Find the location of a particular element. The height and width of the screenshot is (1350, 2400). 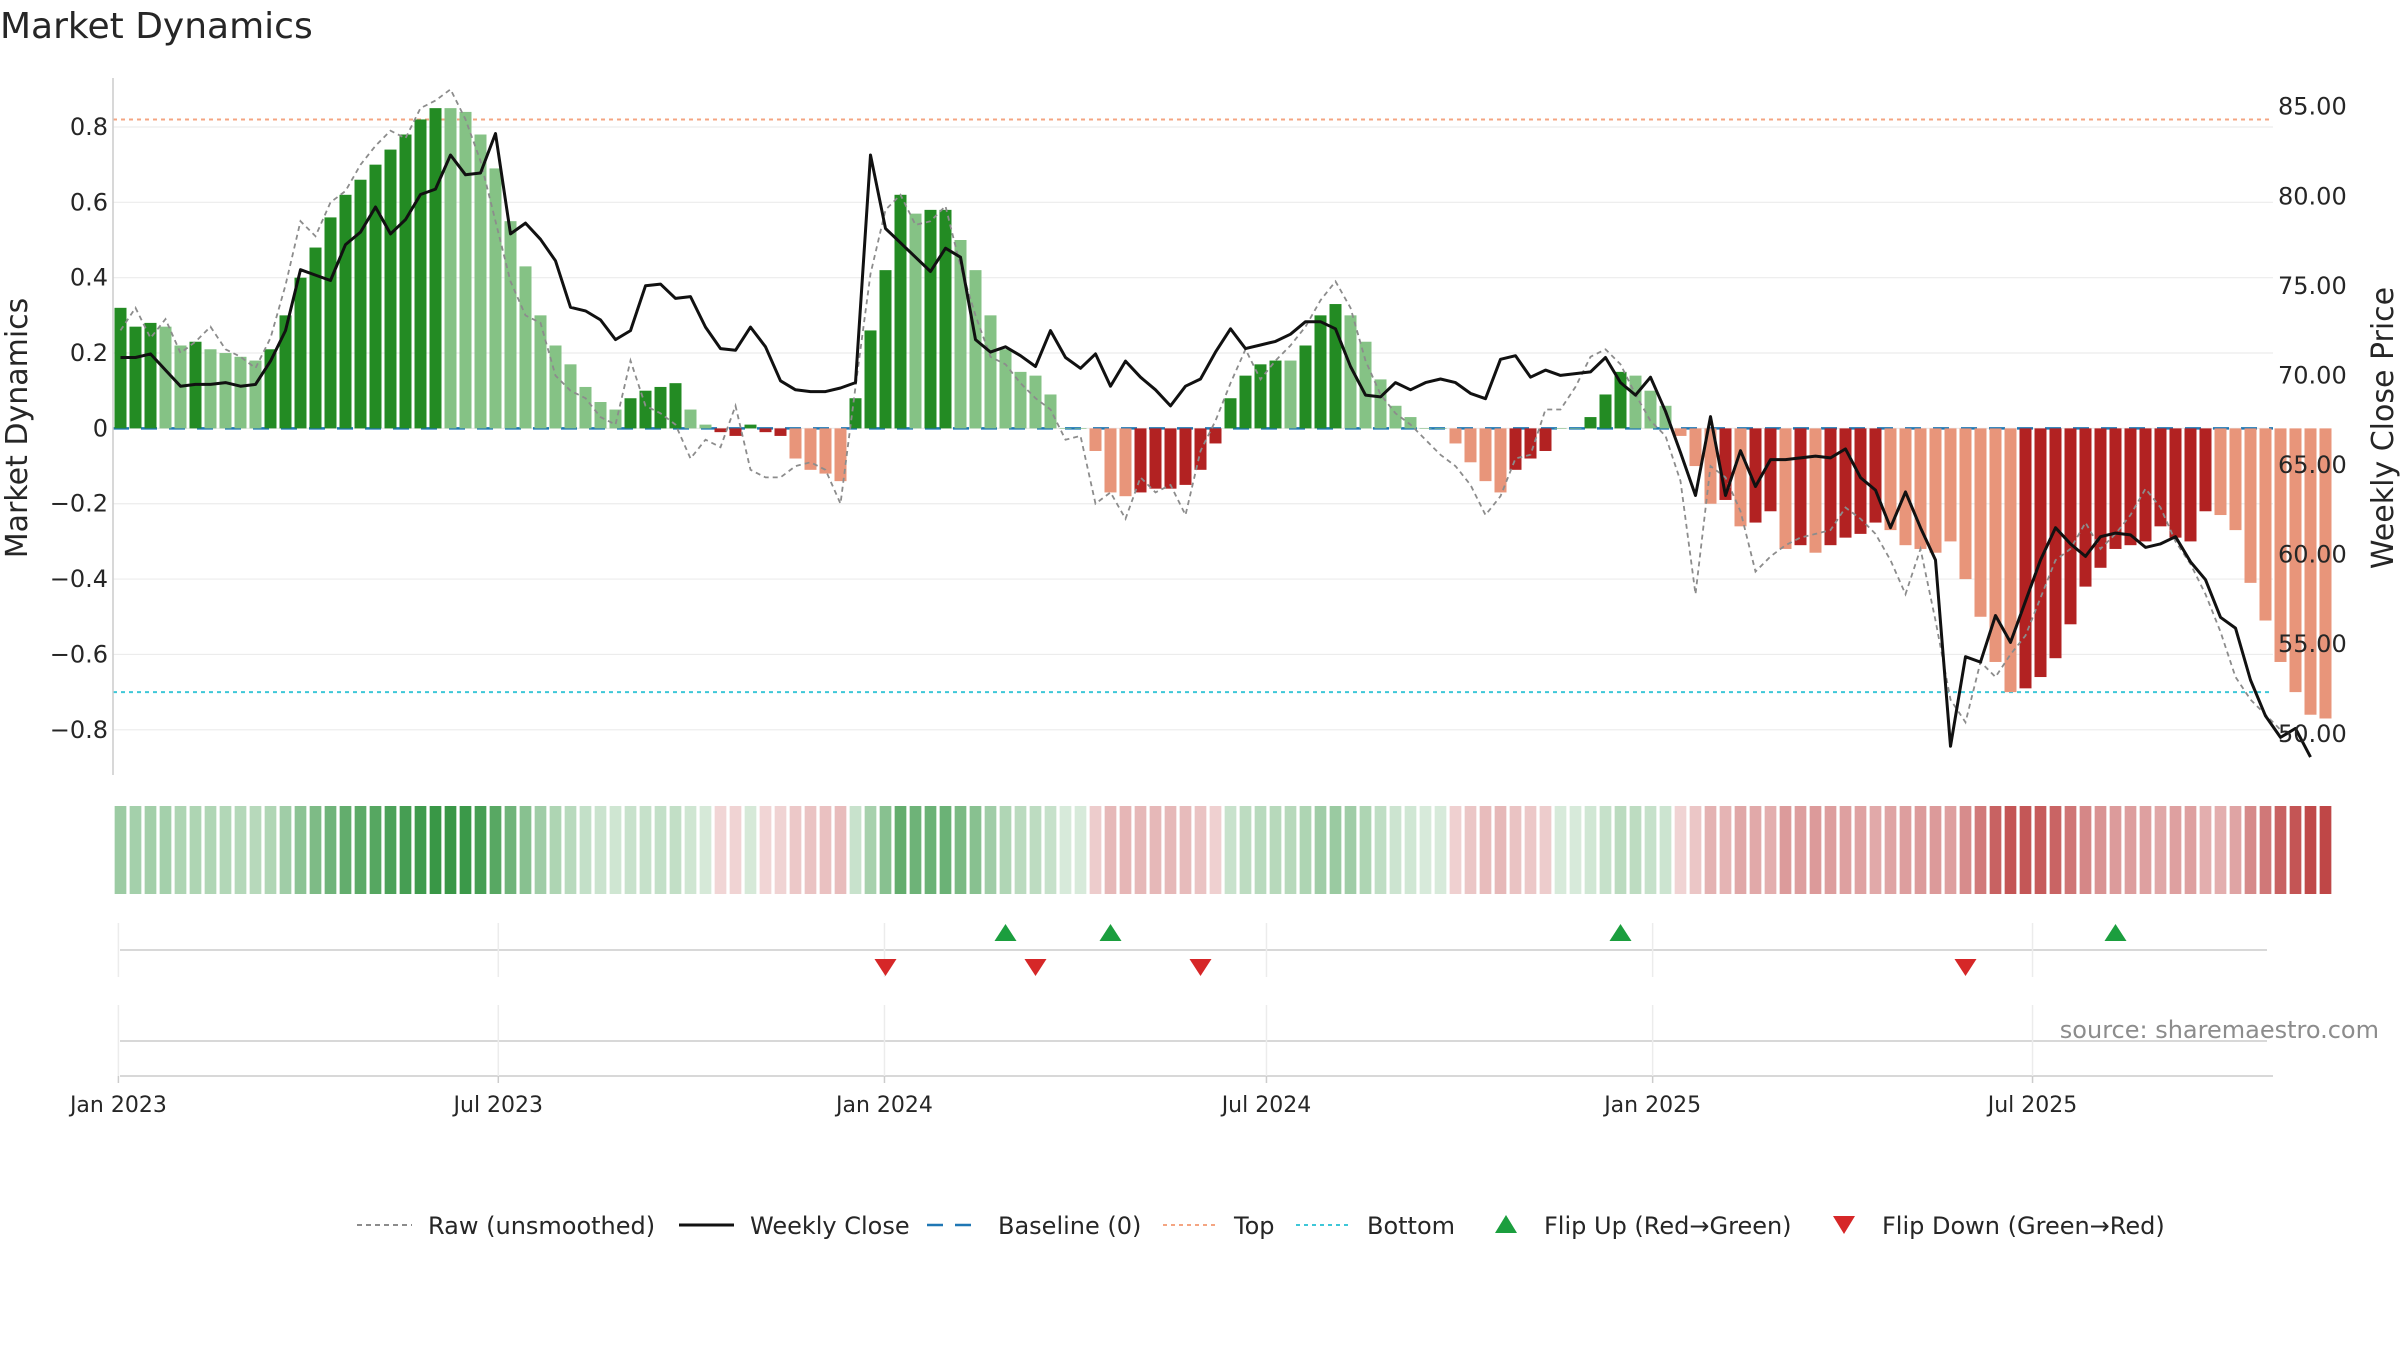

right-tick-label: 65.00 is located at coordinates (2312, 465).